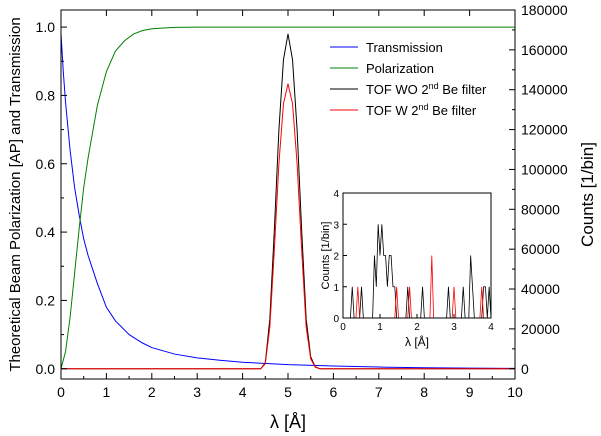 Image resolution: width=601 pixels, height=436 pixels. I want to click on legend-label-3: TOF W 2nd Be filter, so click(421, 110).